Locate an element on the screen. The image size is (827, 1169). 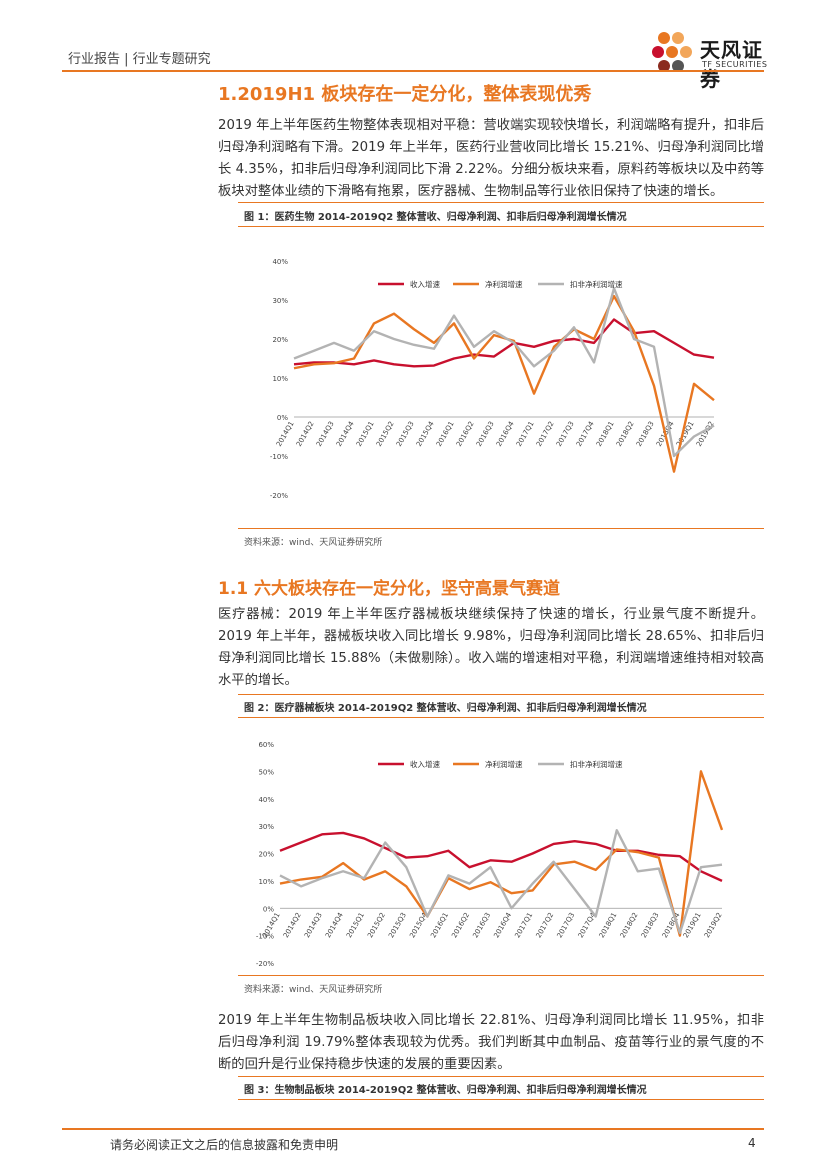
page-number: 4 is located at coordinates (752, 1143).